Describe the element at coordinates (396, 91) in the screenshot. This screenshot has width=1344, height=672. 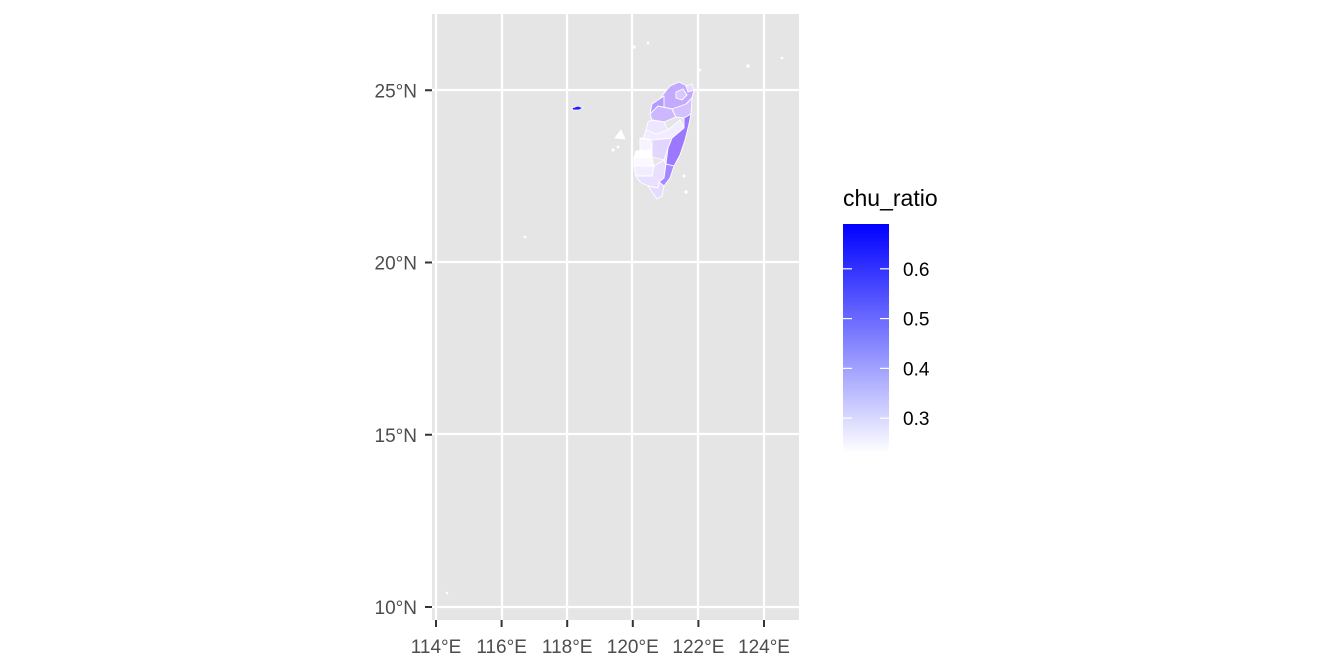
I see `y-tick-label: 25°N` at that location.